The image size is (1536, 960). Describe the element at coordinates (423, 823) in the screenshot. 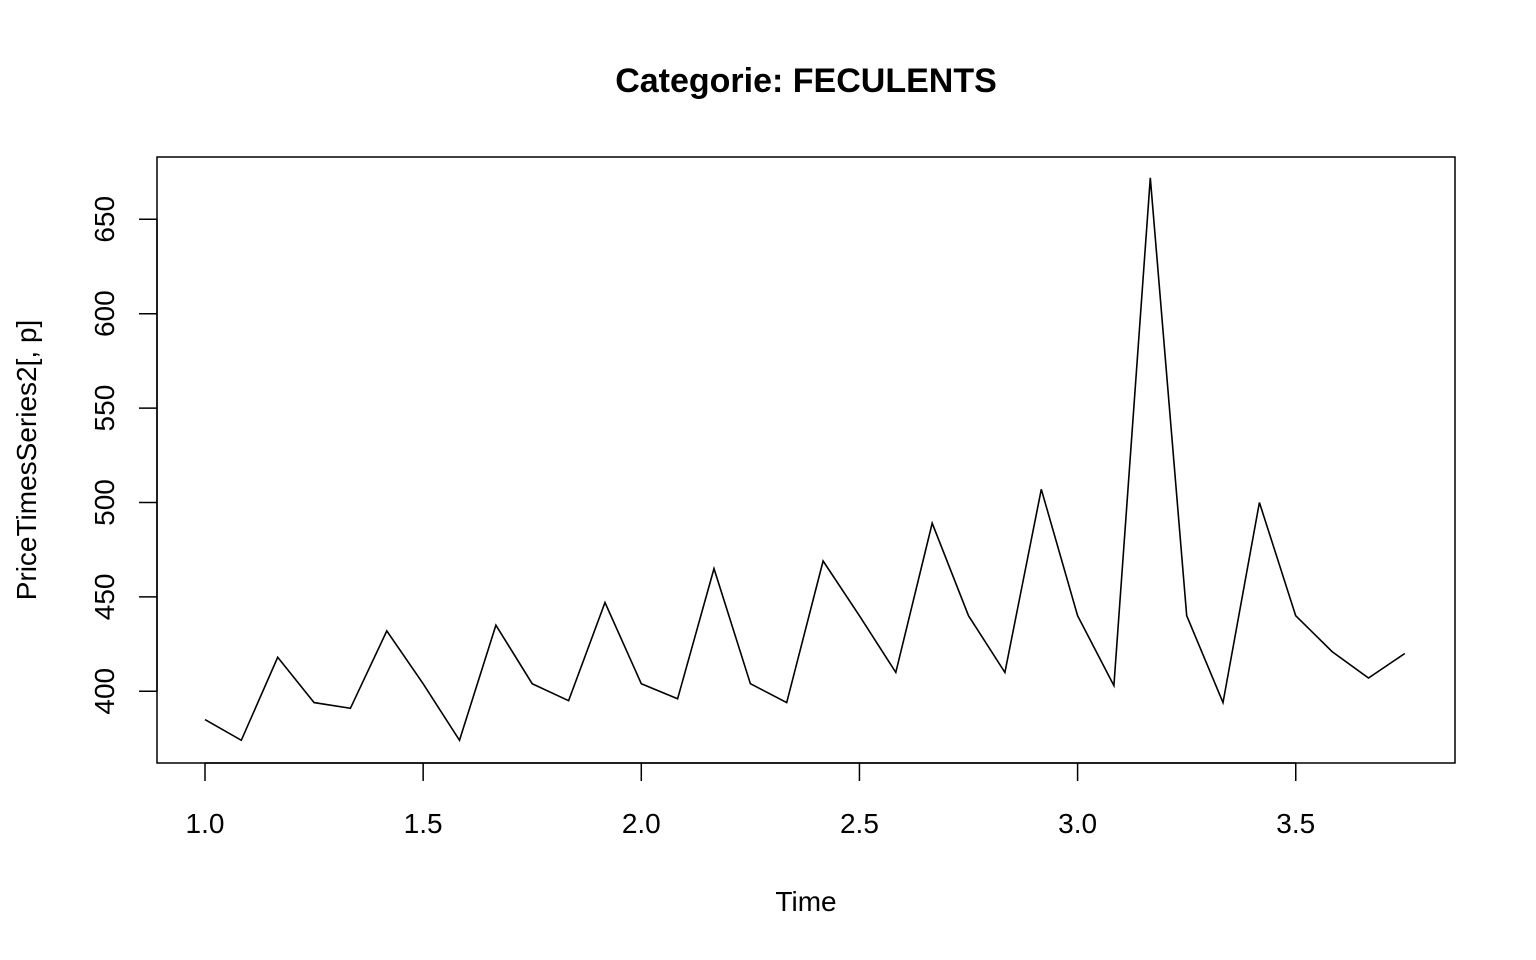

I see `x-tick-label: 1.5` at that location.